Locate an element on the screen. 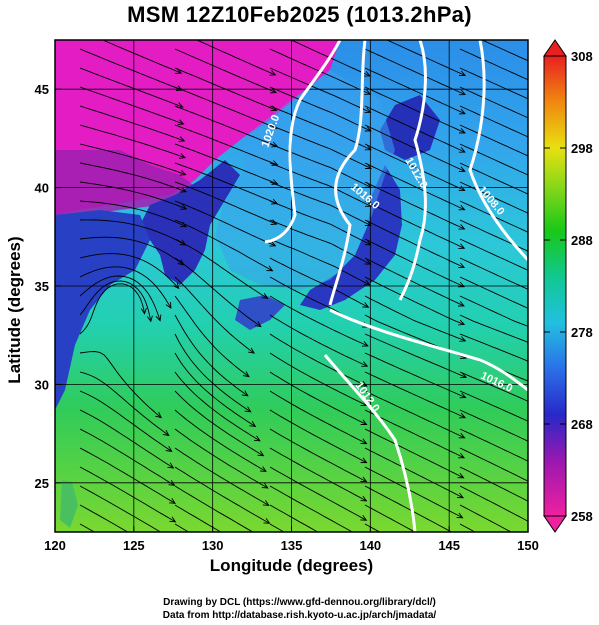  x-ticks: 120 125 130 135 140 145 150 is located at coordinates (291, 539).